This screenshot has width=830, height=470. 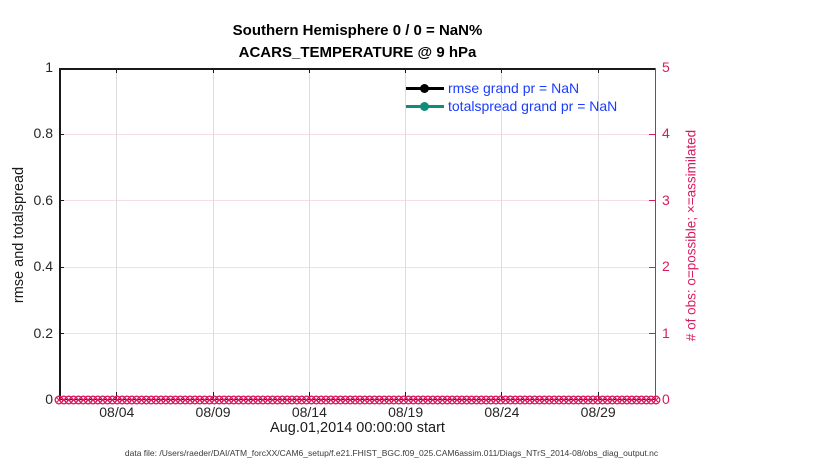 I want to click on x-tick-label: 08/19, so click(x=406, y=412).